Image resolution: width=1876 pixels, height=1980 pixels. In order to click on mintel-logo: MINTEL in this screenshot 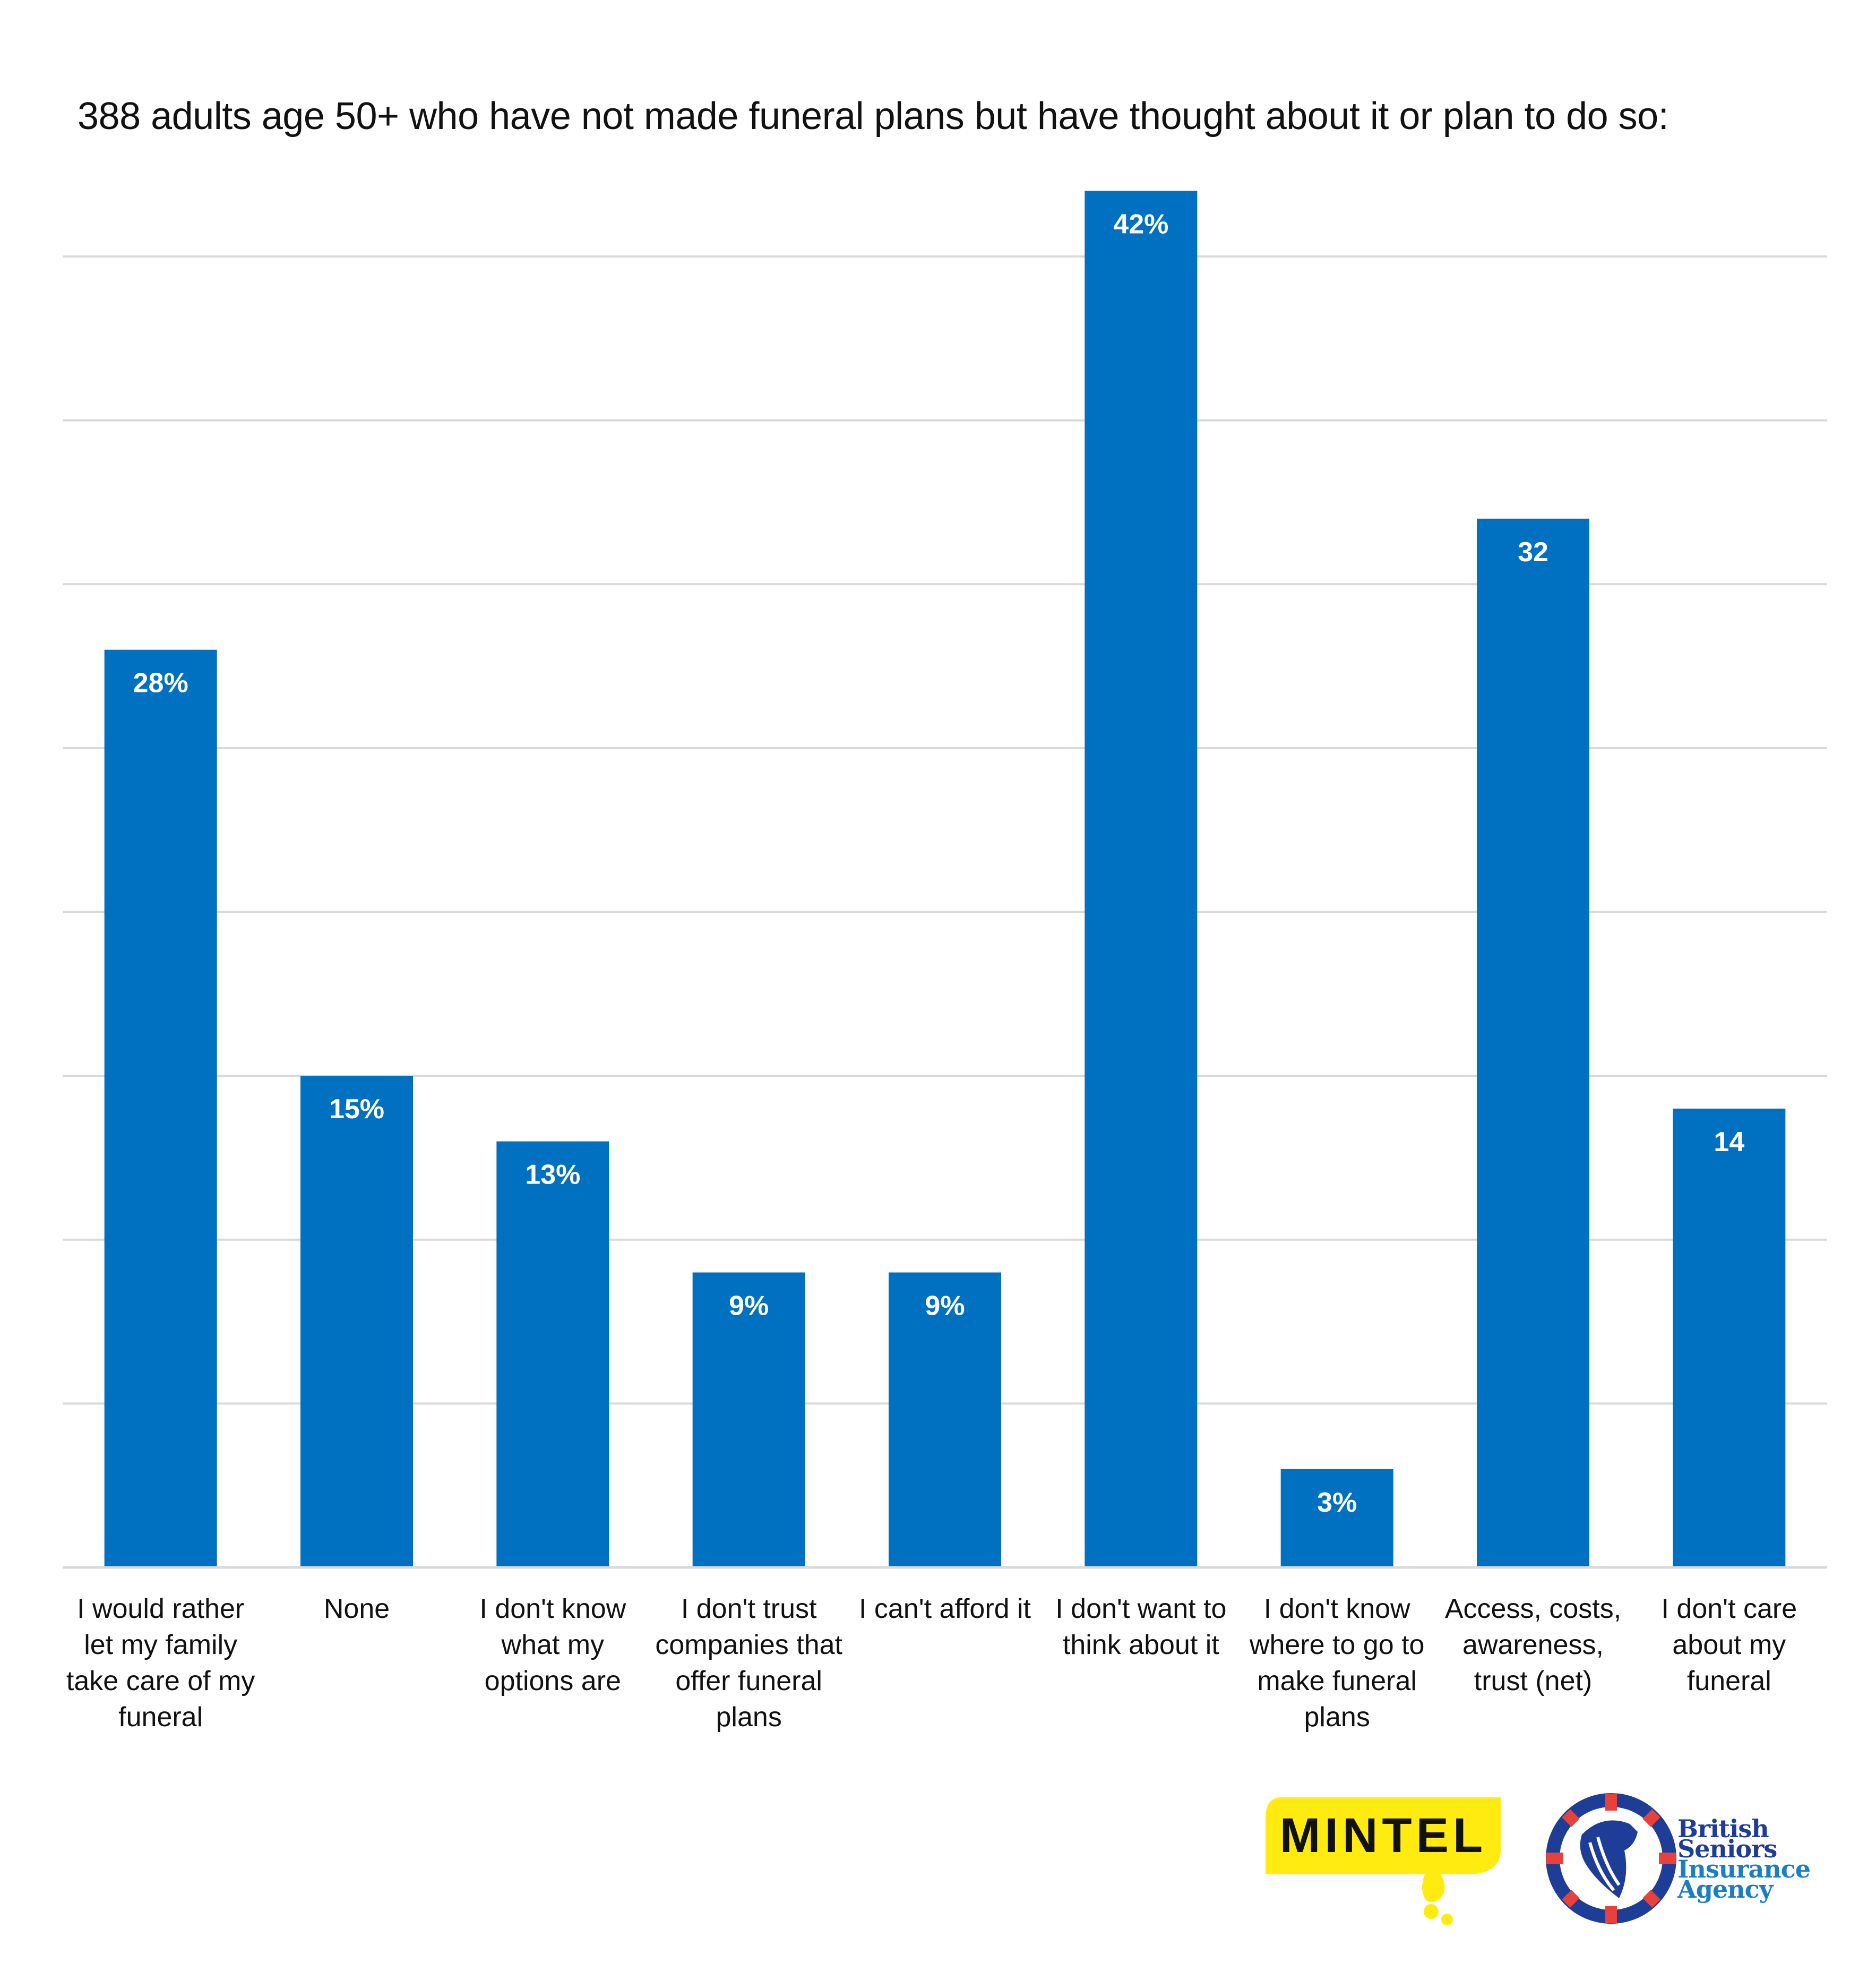, I will do `click(1385, 1865)`.